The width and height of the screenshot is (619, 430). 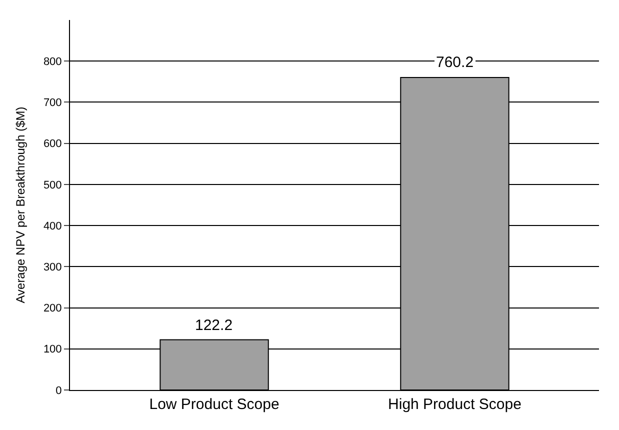 What do you see at coordinates (52, 185) in the screenshot?
I see `y-tick-label: 500` at bounding box center [52, 185].